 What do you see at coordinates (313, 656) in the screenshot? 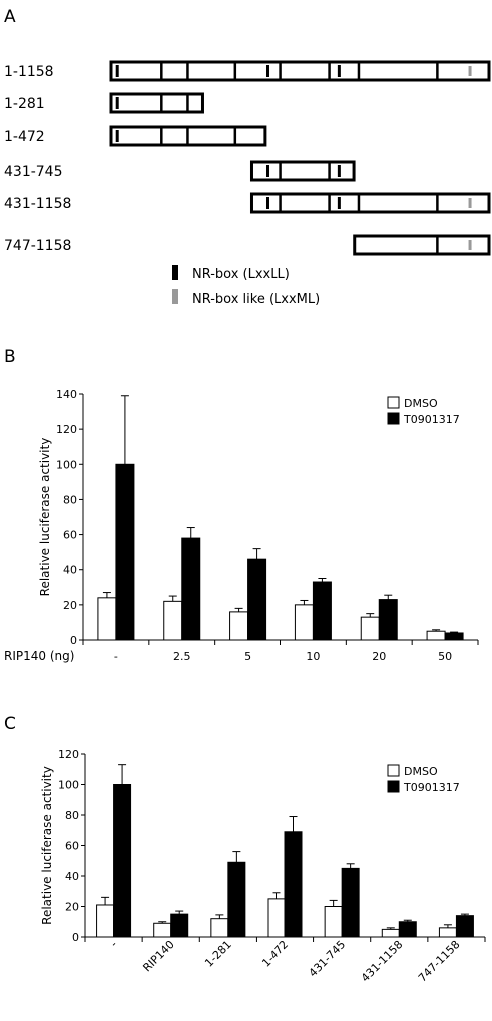
I see `x-tick-label: 10` at bounding box center [313, 656].